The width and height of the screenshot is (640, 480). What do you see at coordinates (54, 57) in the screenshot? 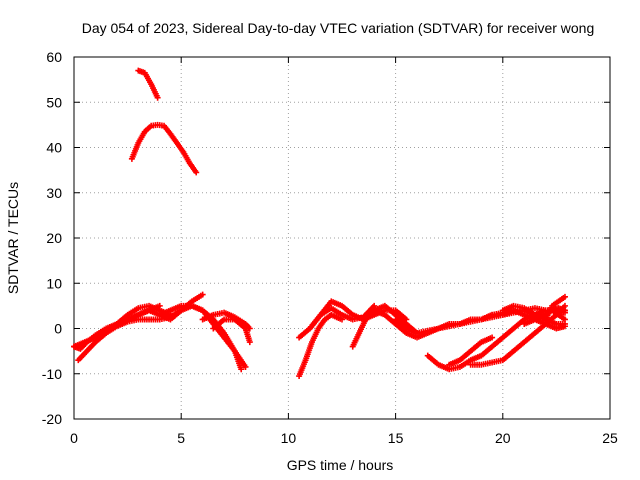
I see `y-tick-label: 60` at bounding box center [54, 57].